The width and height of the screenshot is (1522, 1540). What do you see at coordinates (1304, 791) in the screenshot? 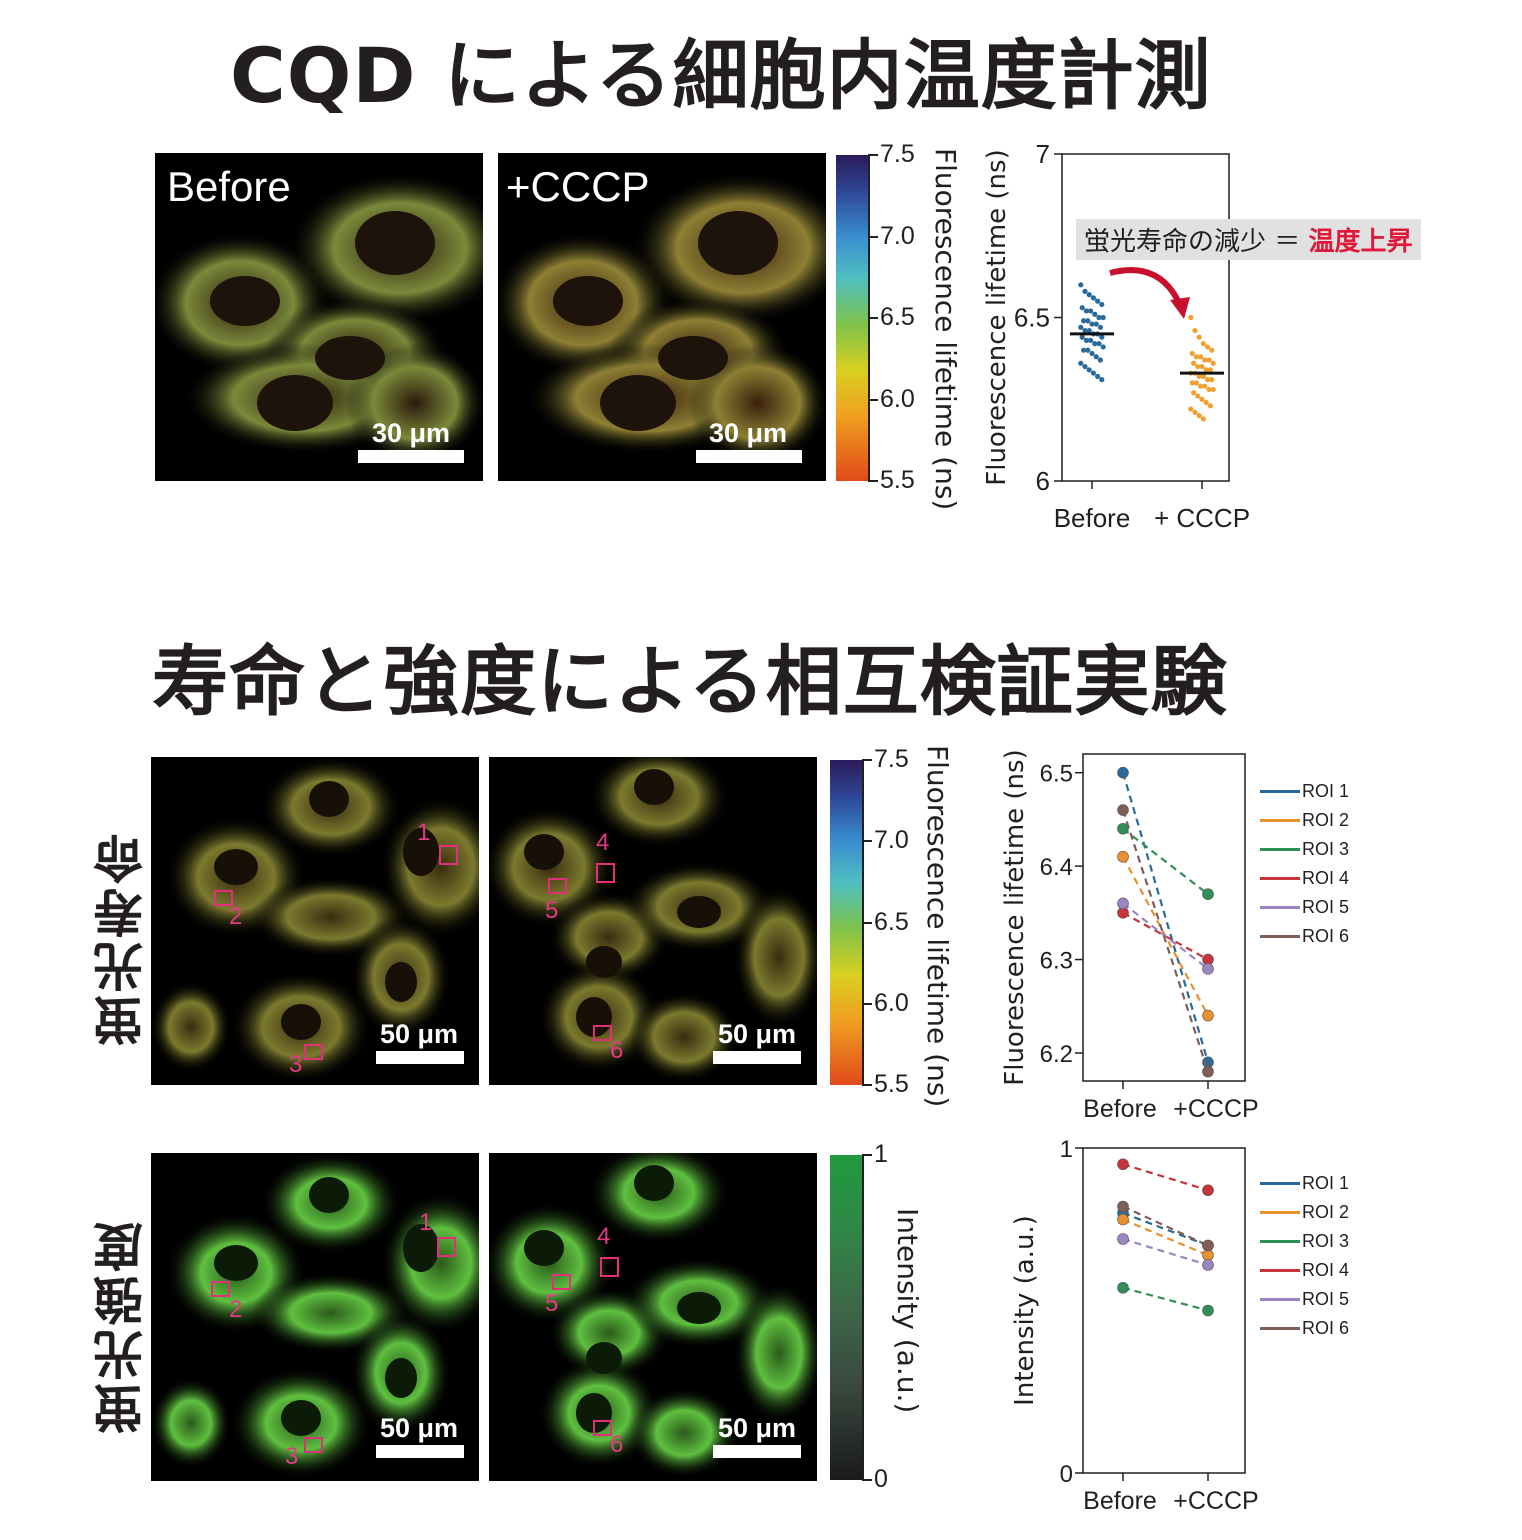
I see `legend-item: ROI 1` at bounding box center [1304, 791].